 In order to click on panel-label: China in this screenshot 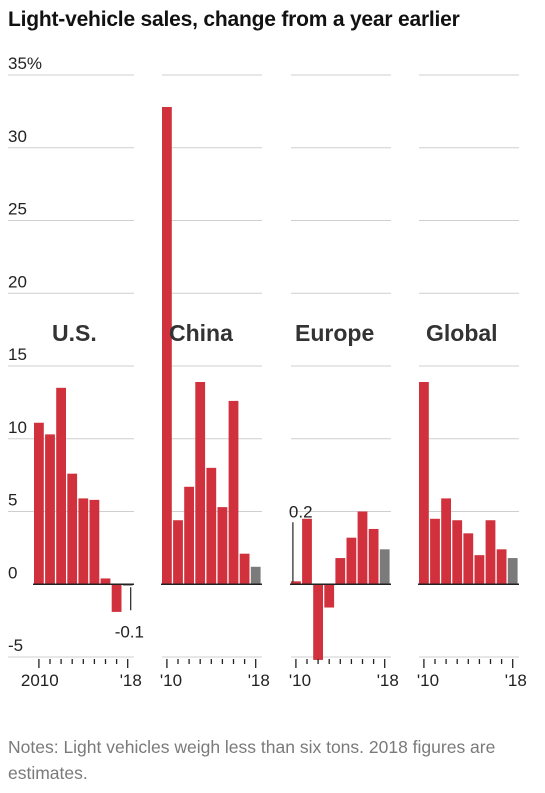, I will do `click(201, 333)`.